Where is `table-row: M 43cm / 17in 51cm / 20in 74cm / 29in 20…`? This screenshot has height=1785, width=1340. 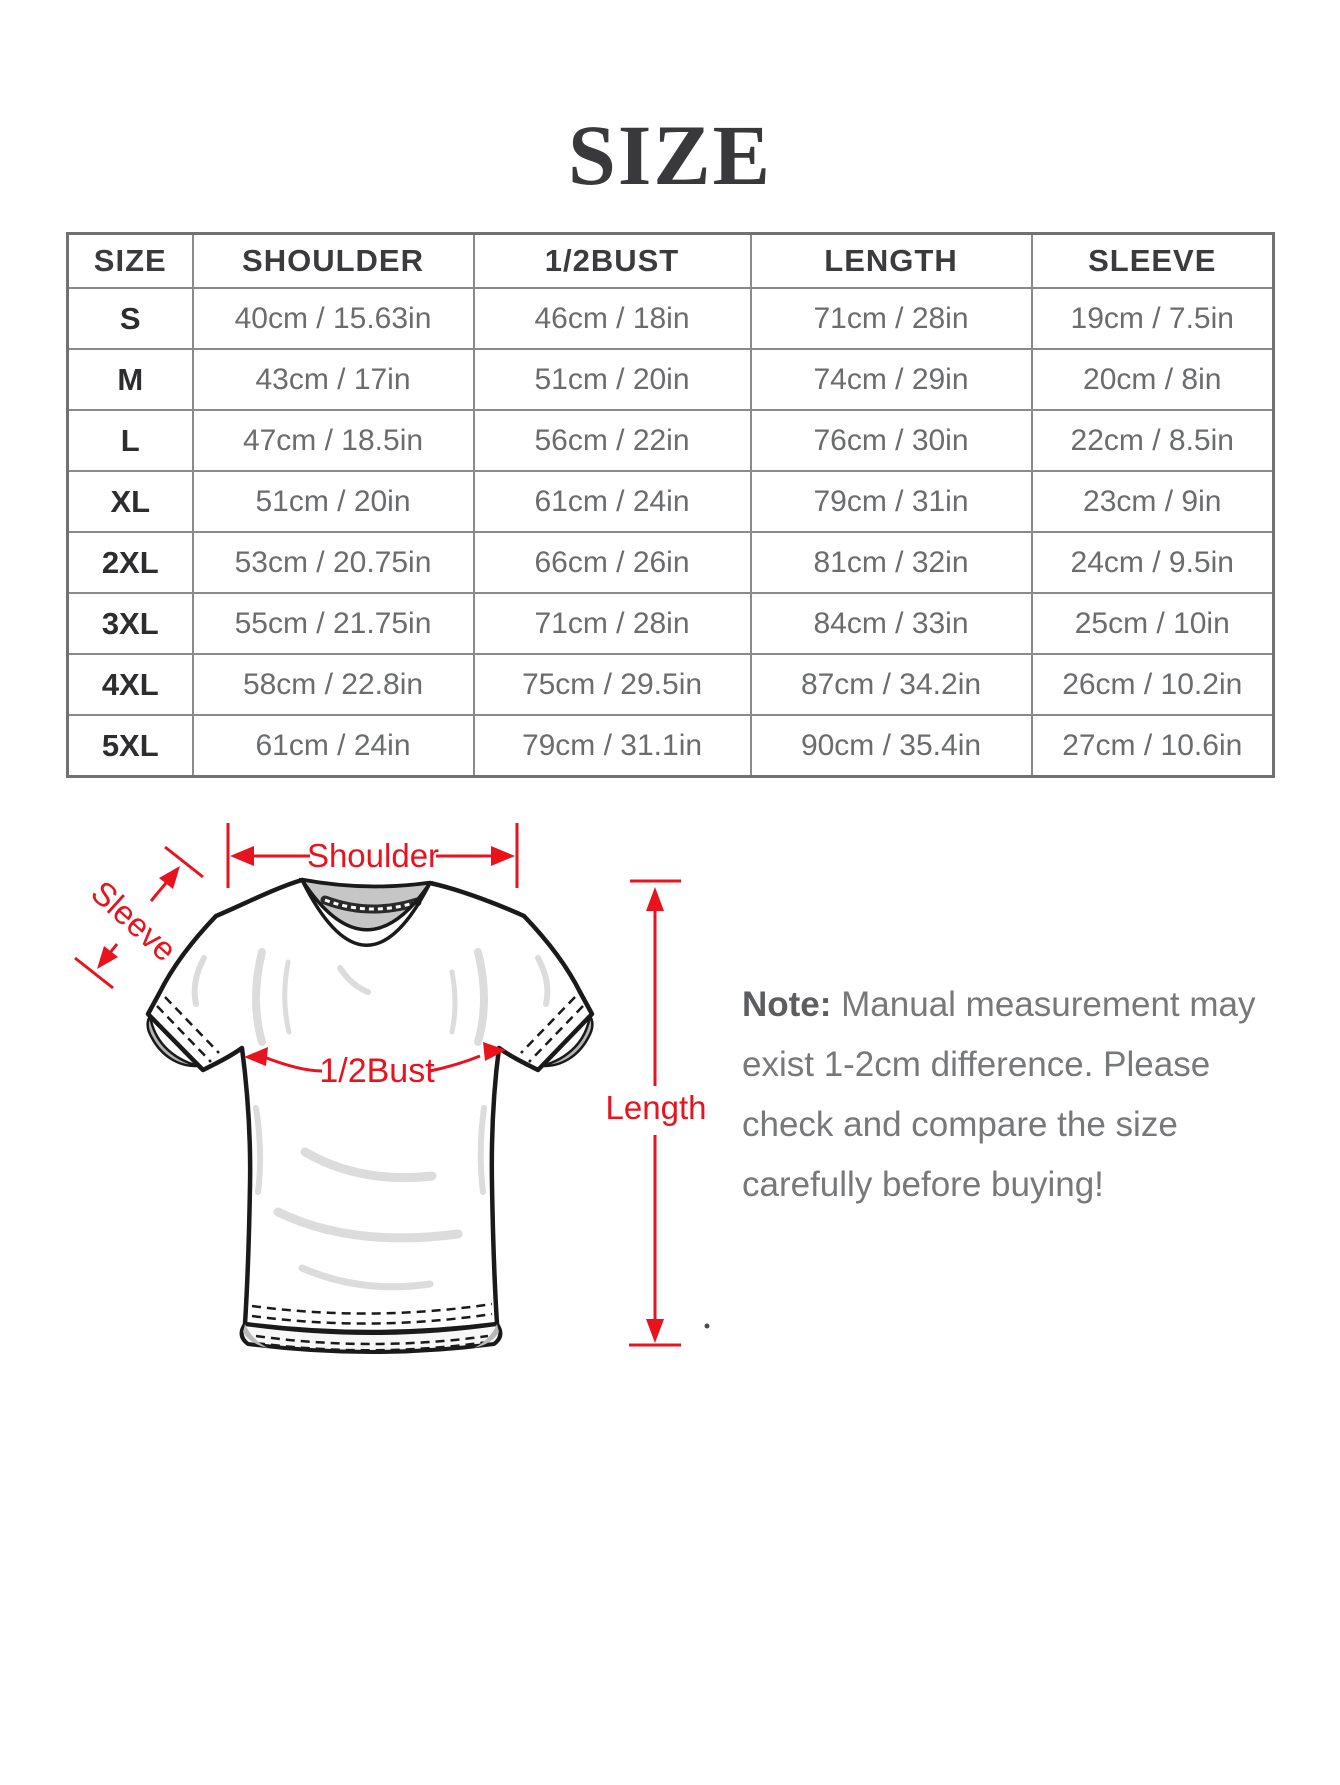 table-row: M 43cm / 17in 51cm / 20in 74cm / 29in 20… is located at coordinates (670, 379).